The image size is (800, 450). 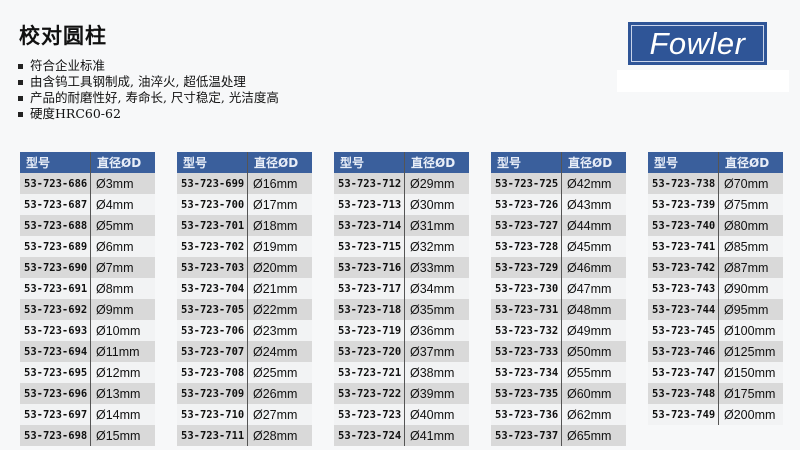 I want to click on table-header: 型号 直径ØD, so click(x=715, y=162).